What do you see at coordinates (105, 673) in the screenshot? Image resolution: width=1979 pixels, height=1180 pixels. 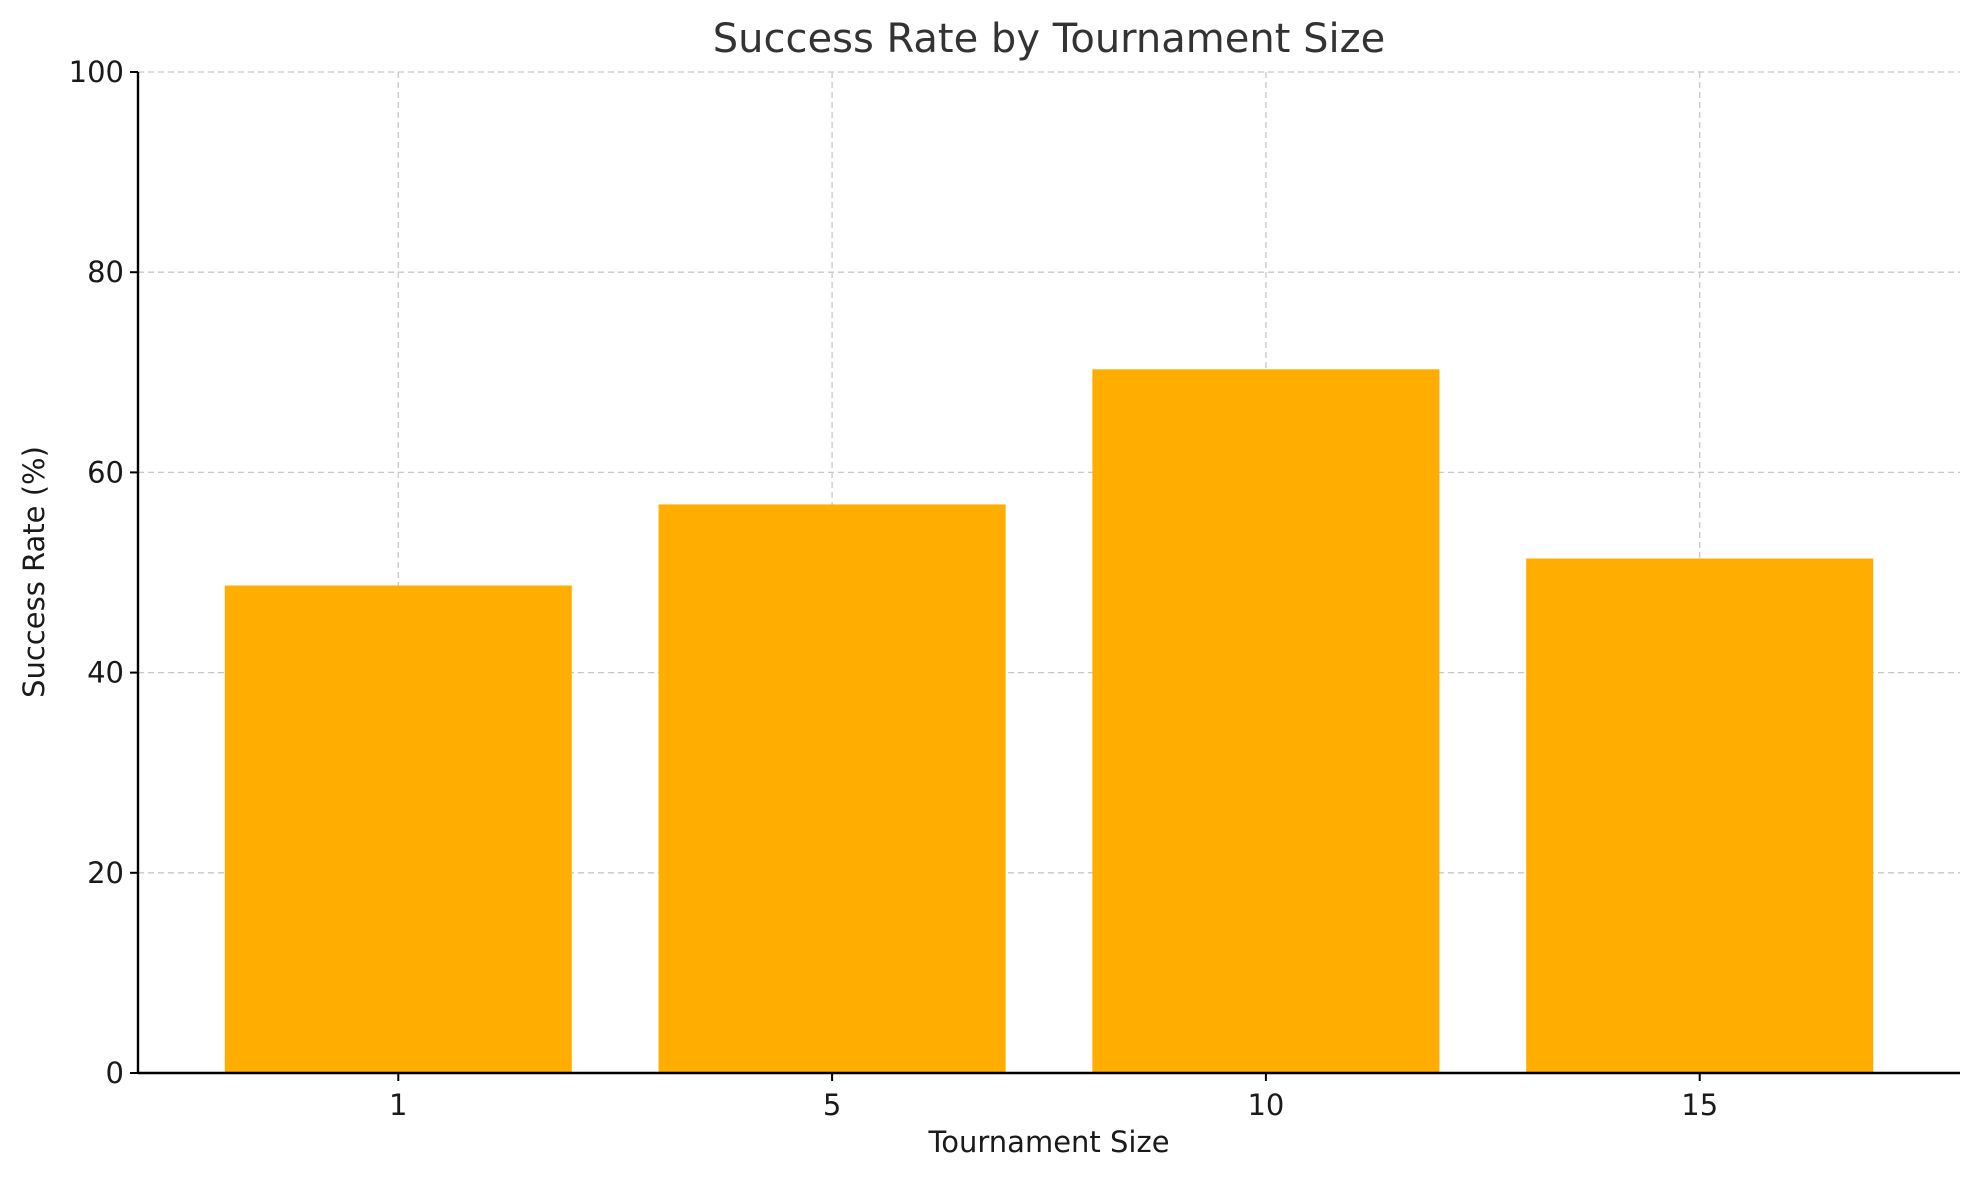 I see `y-tick-label: 40` at bounding box center [105, 673].